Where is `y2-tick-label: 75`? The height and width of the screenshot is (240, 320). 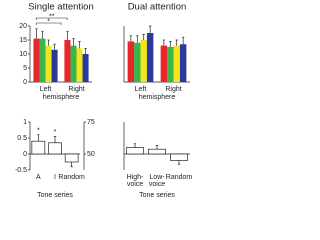
y2-tick-label: 75 is located at coordinates (91, 122).